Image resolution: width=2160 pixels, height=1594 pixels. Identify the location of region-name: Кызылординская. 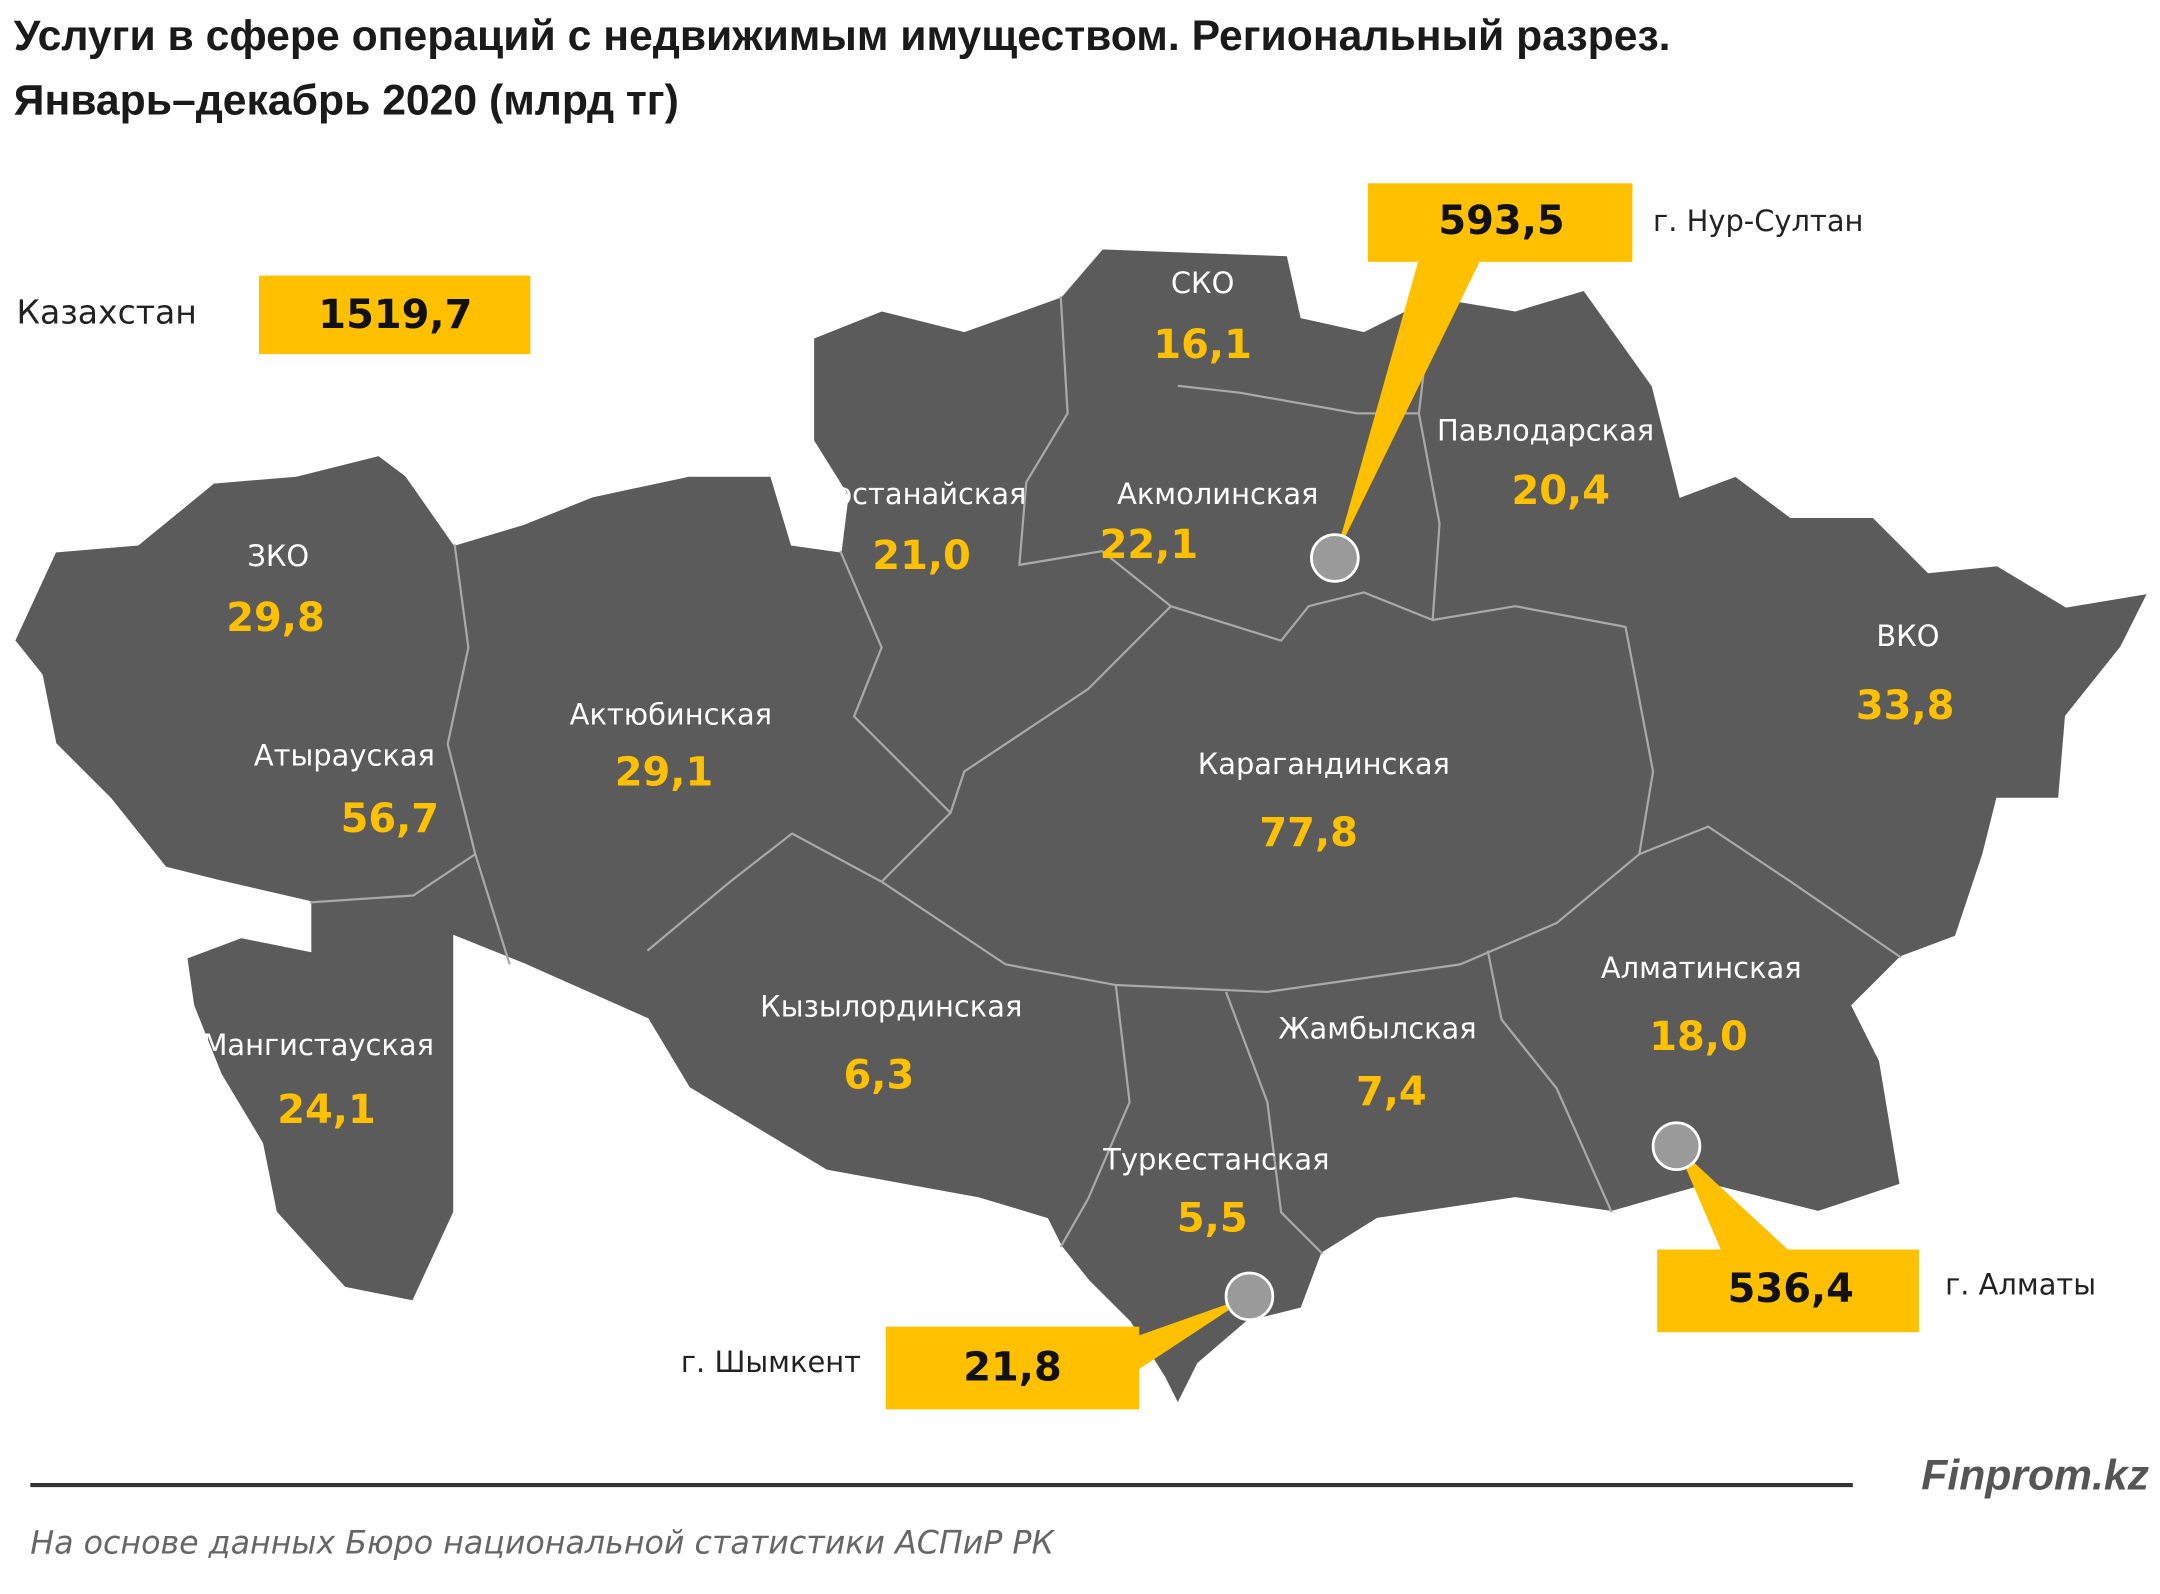
(891, 1006).